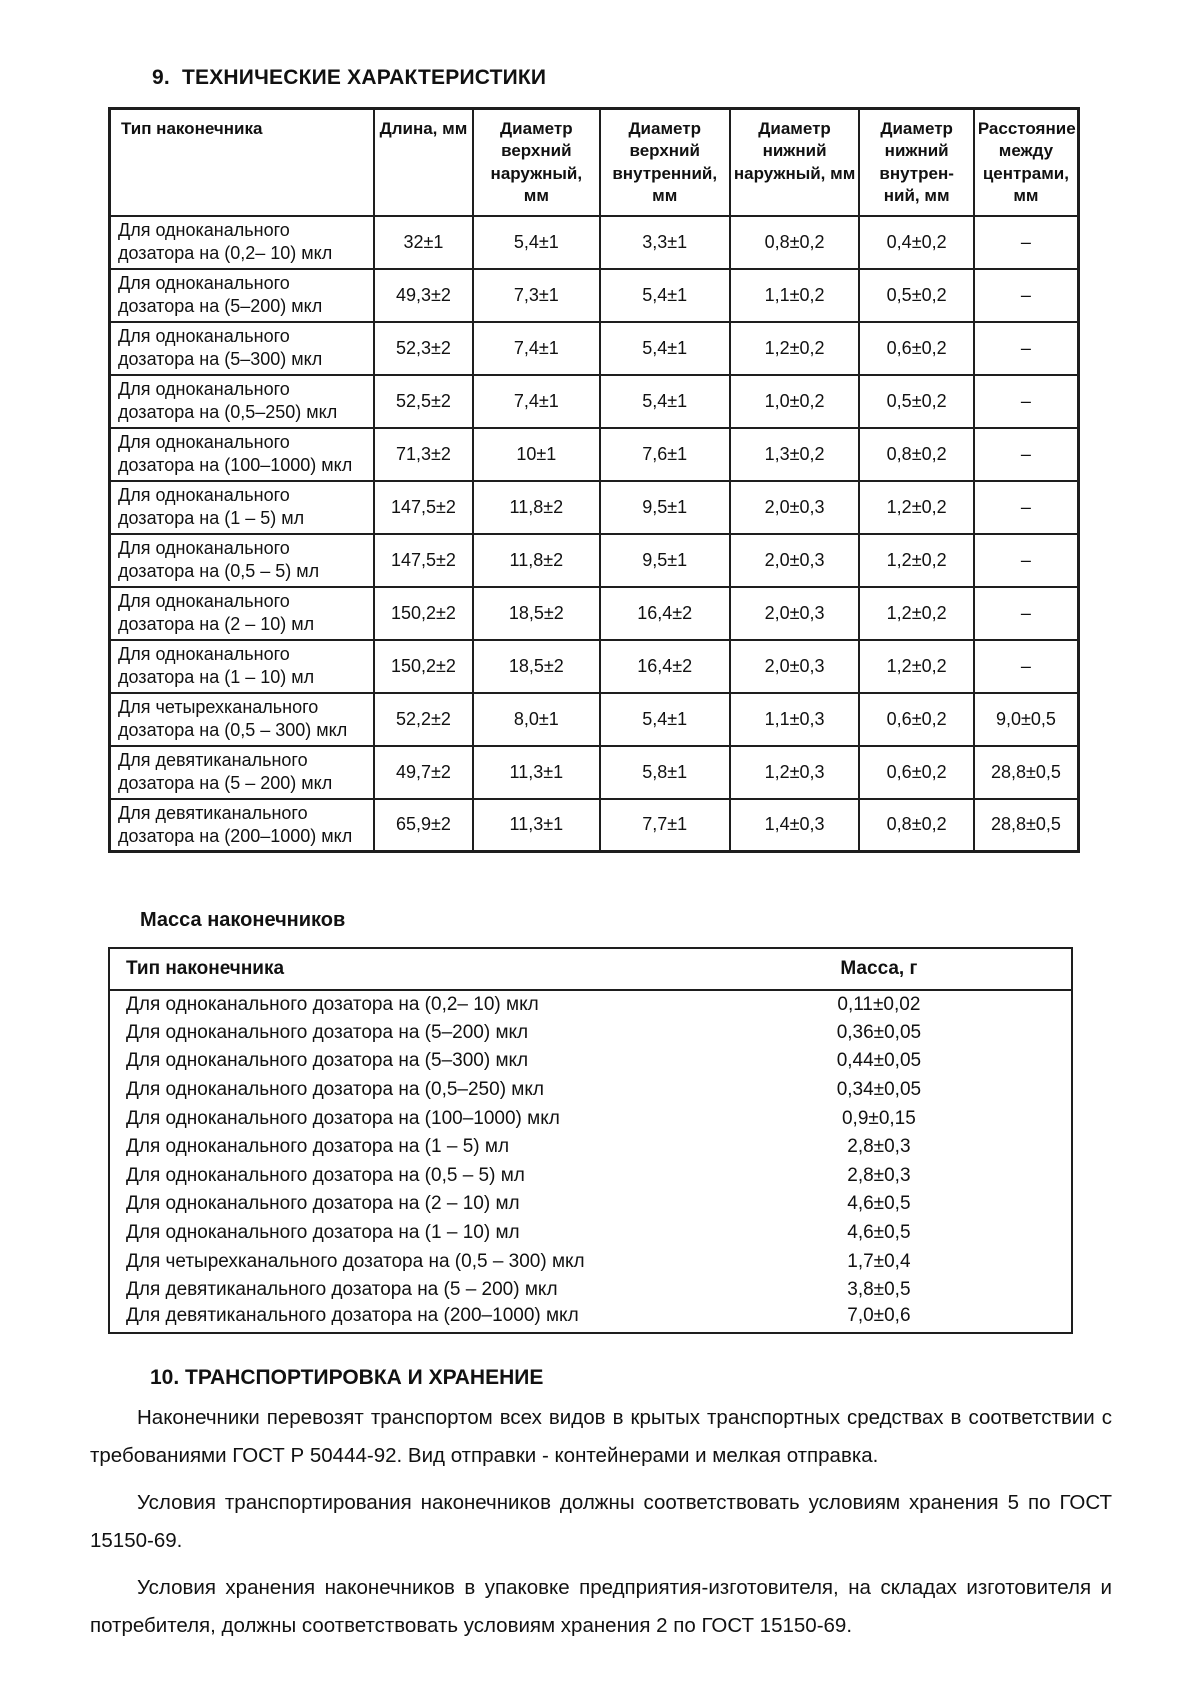 This screenshot has width=1200, height=1697. What do you see at coordinates (664, 162) in the screenshot?
I see `spec-header-upper-inner-diameter: Диаметр верхний внутренний, мм` at bounding box center [664, 162].